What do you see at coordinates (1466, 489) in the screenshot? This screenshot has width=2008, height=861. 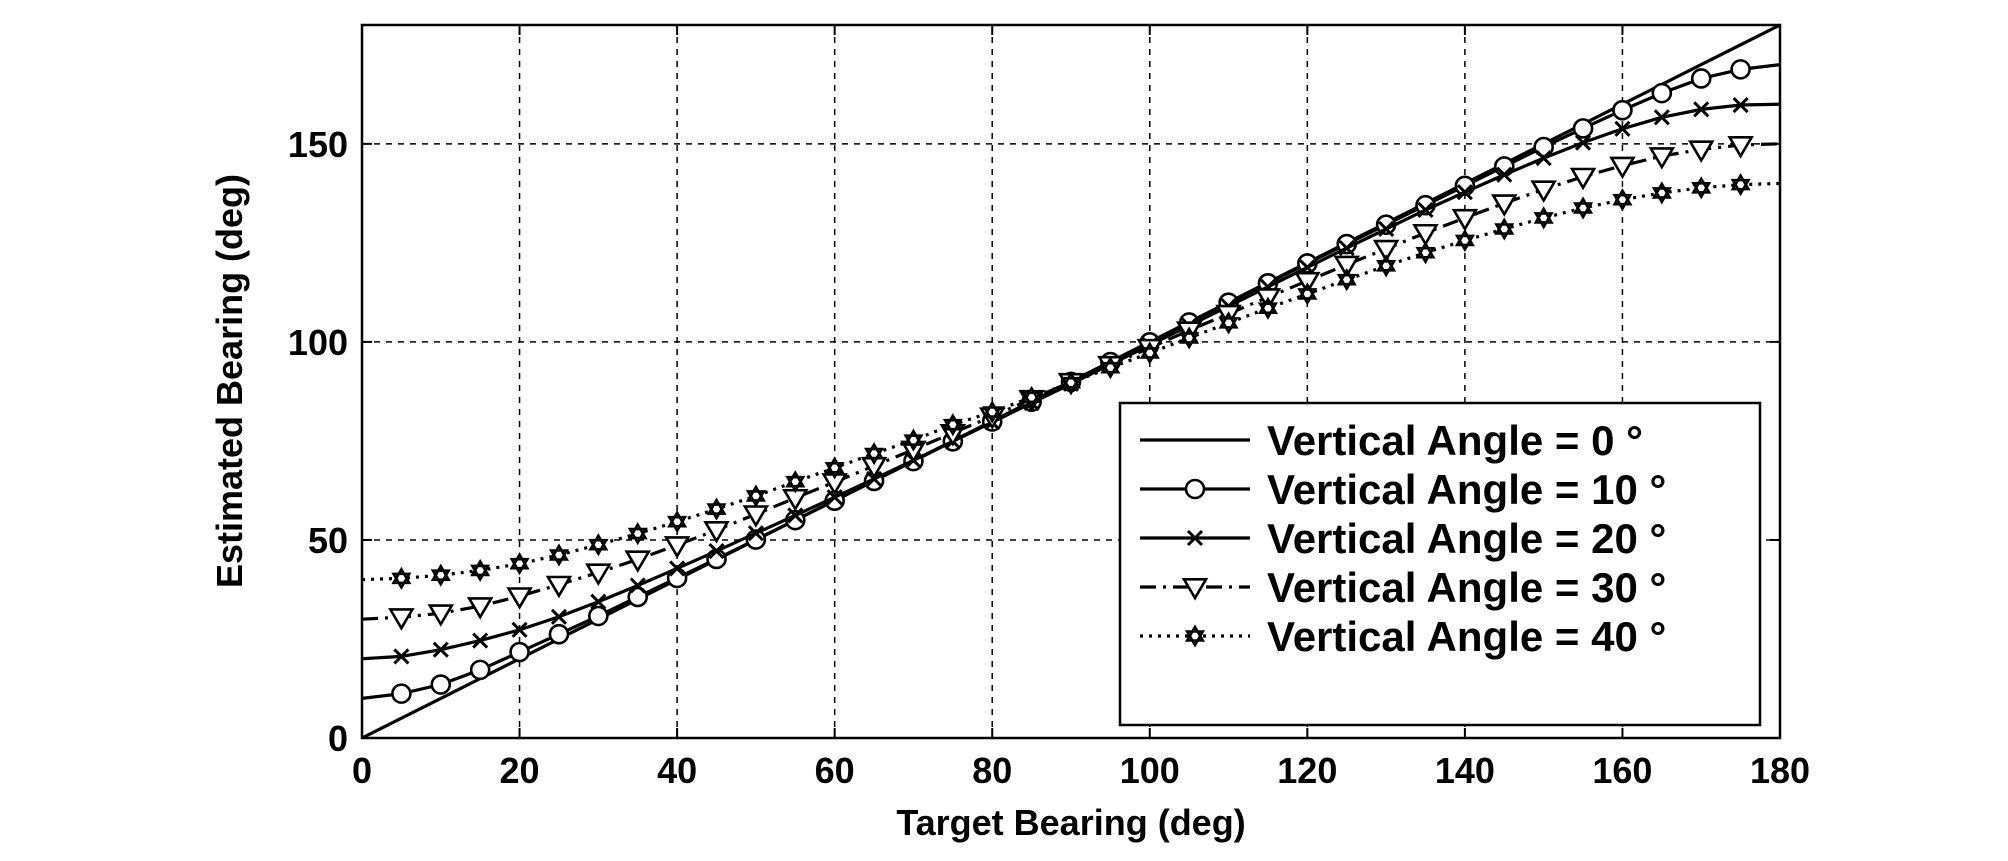 I see `legend-label: Vertical Angle = 10 °` at bounding box center [1466, 489].